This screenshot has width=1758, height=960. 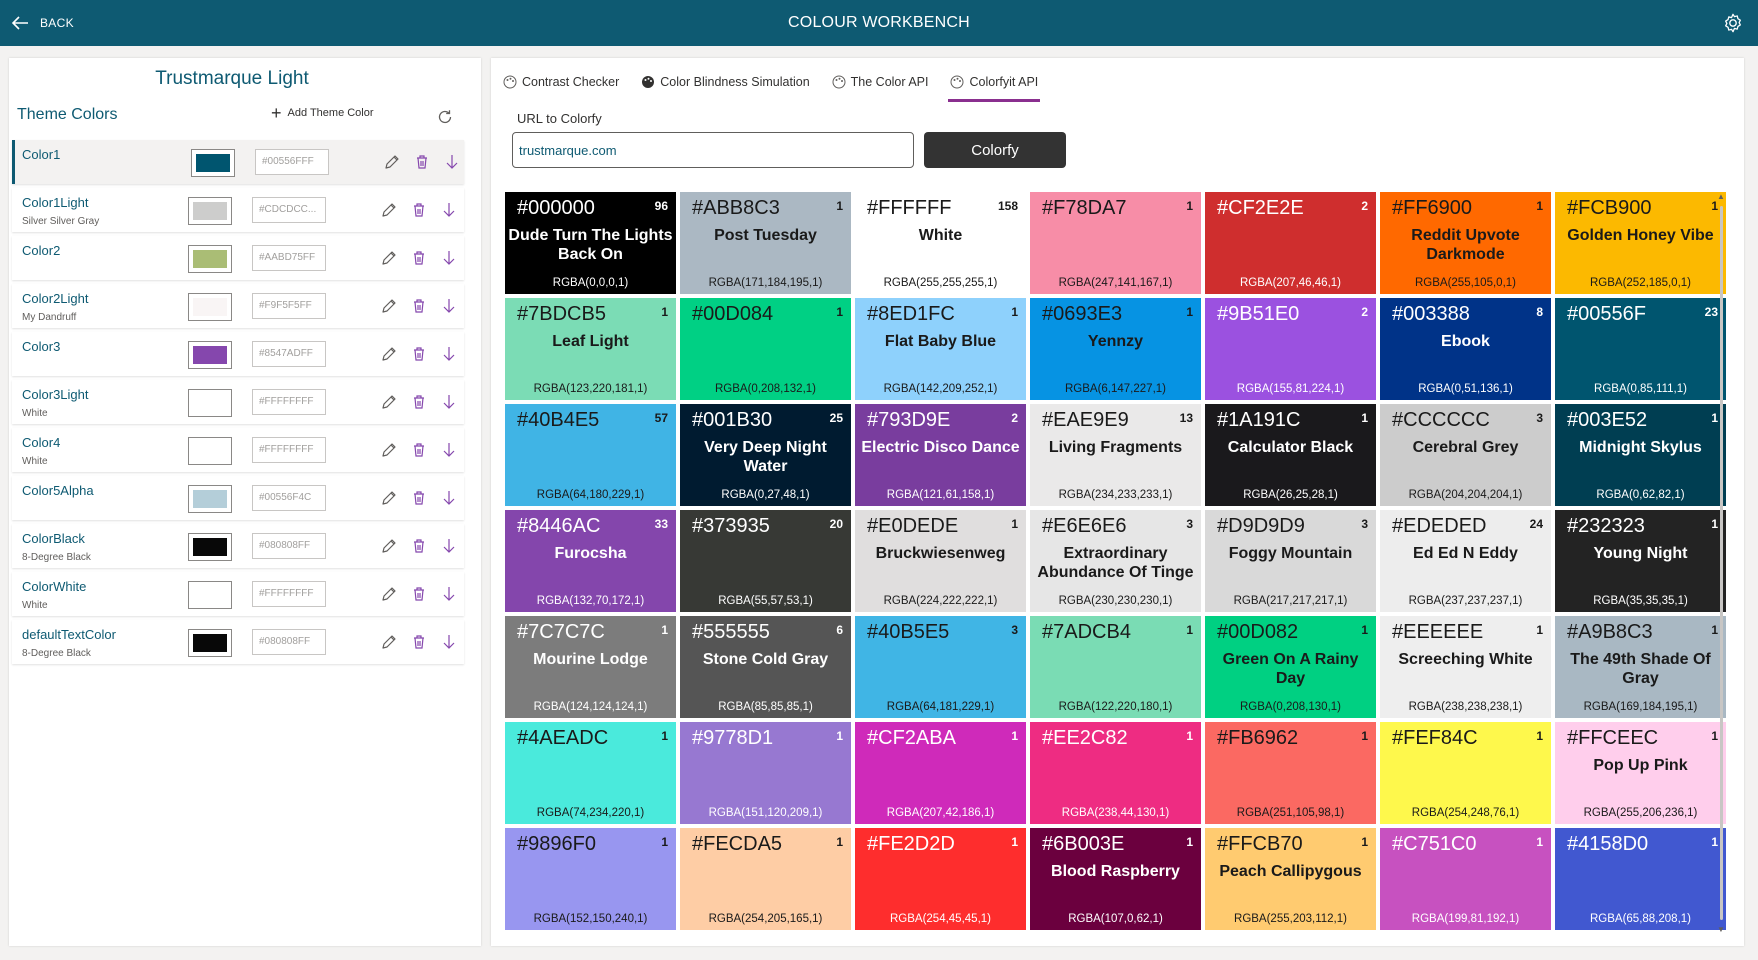 What do you see at coordinates (765, 561) in the screenshot?
I see `color-swatch-card: #373935 20 RGBA(55,57,53,1)` at bounding box center [765, 561].